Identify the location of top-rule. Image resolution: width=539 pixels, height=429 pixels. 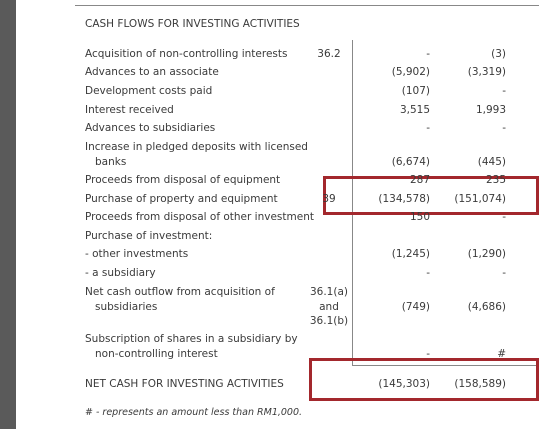
(307, 5).